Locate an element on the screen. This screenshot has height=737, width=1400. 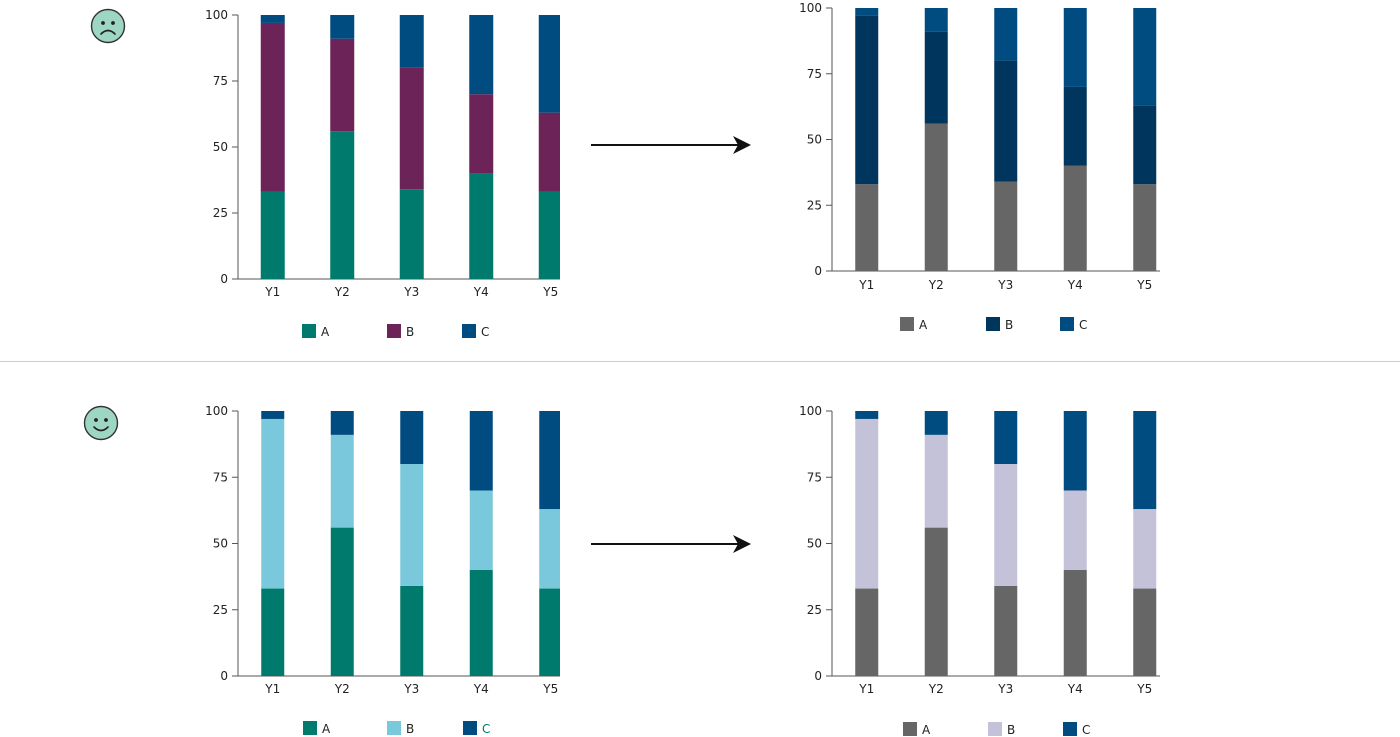
stacked-bar-chart-top-left: 0 25 50 75 100 Y1 Y2 Y3 Y4 Y5 A B C is located at coordinates (382, 173).